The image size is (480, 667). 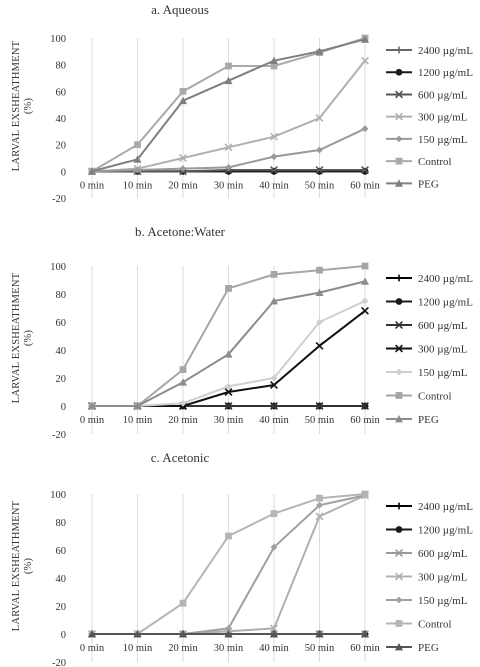 What do you see at coordinates (92, 648) in the screenshot?
I see `x-tick-label: 0 min` at bounding box center [92, 648].